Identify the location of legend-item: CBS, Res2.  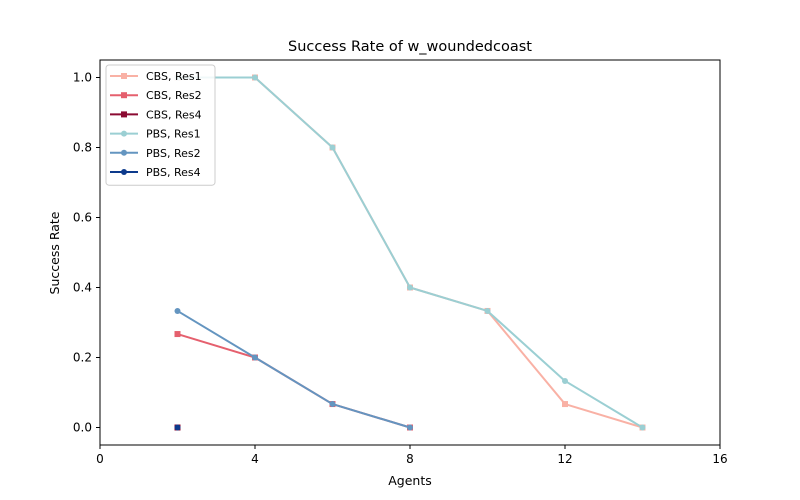
(156, 95).